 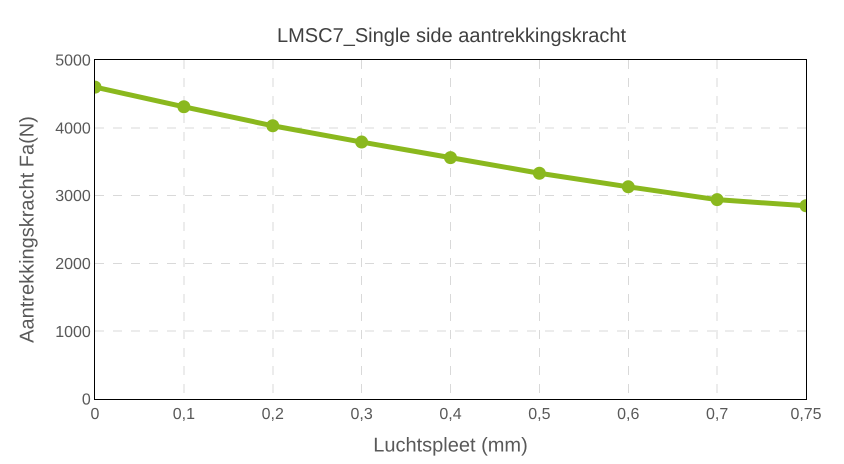 I want to click on y-tick-label: 1000, so click(x=73, y=332).